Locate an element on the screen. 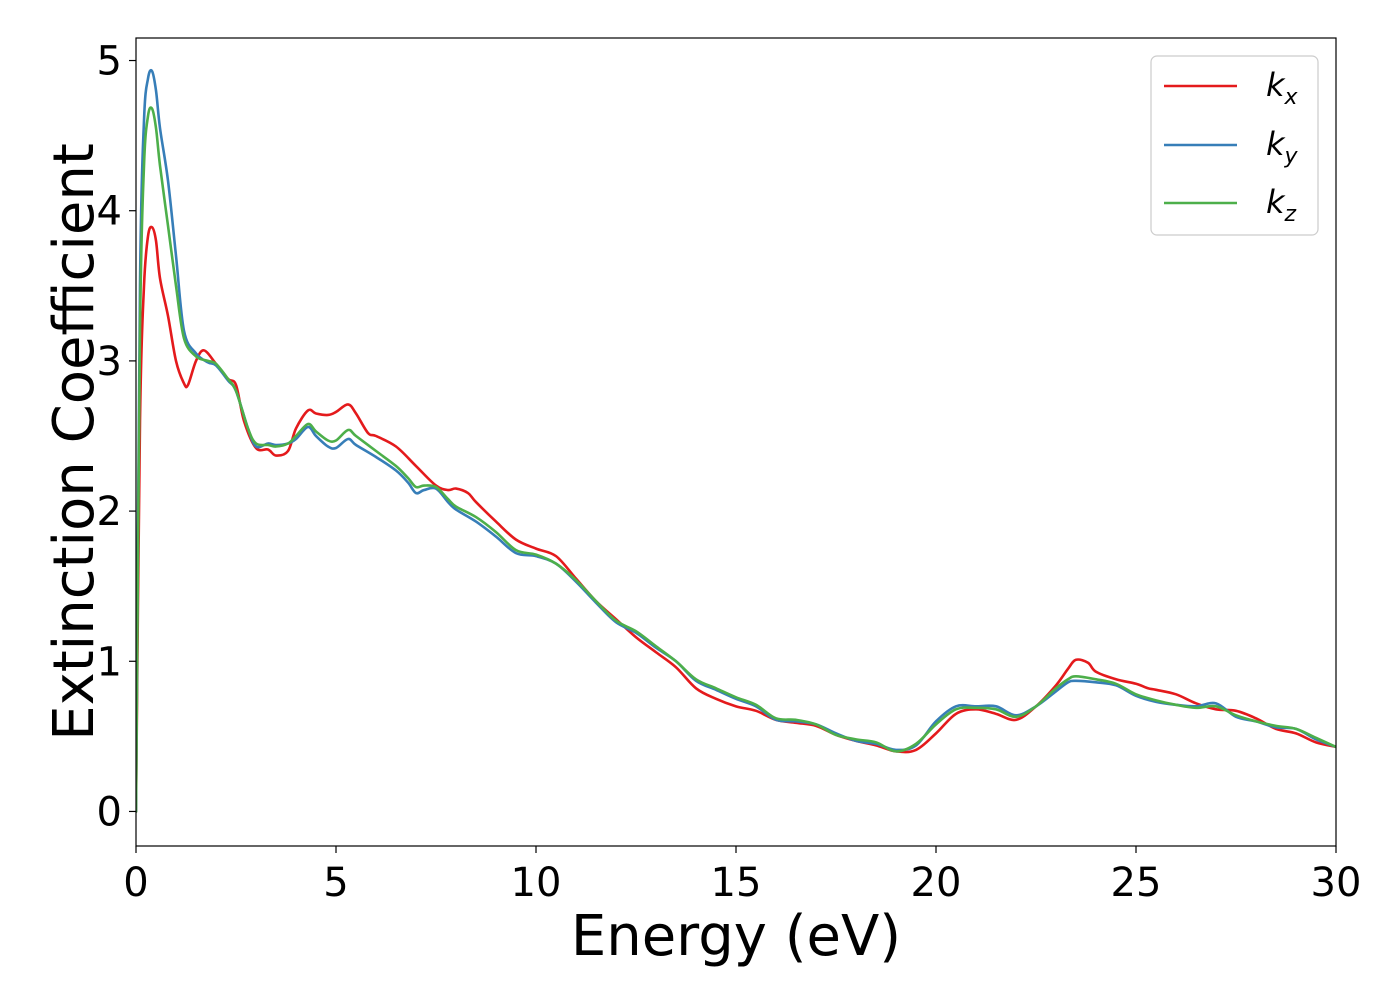 The height and width of the screenshot is (1000, 1400). x-tick-label: 10 is located at coordinates (536, 883).